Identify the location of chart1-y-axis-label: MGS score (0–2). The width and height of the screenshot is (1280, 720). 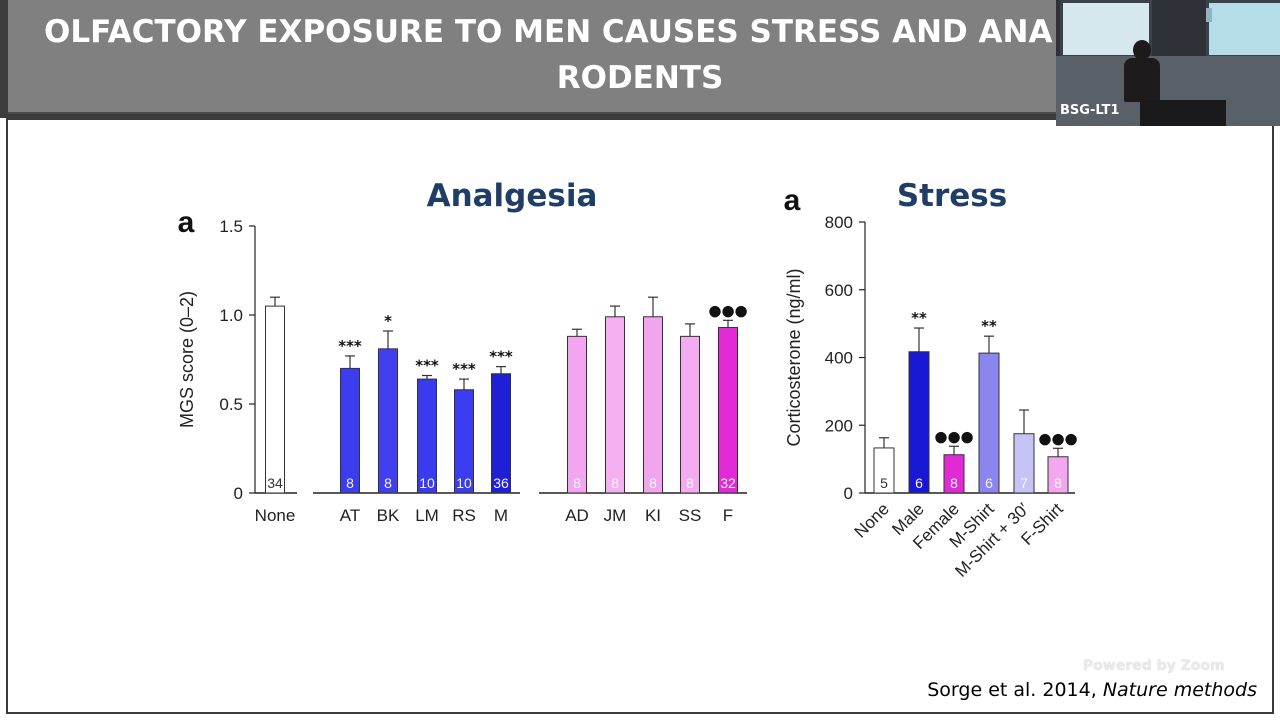
(187, 359).